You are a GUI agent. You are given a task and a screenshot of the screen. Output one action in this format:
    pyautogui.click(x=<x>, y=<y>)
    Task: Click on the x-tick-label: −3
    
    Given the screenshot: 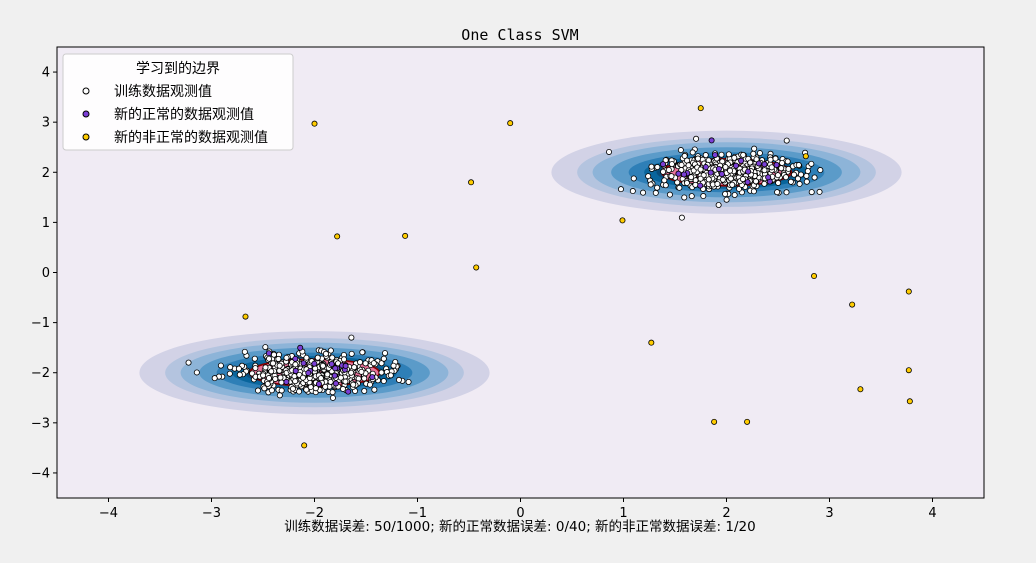 What is the action you would take?
    pyautogui.click(x=211, y=513)
    